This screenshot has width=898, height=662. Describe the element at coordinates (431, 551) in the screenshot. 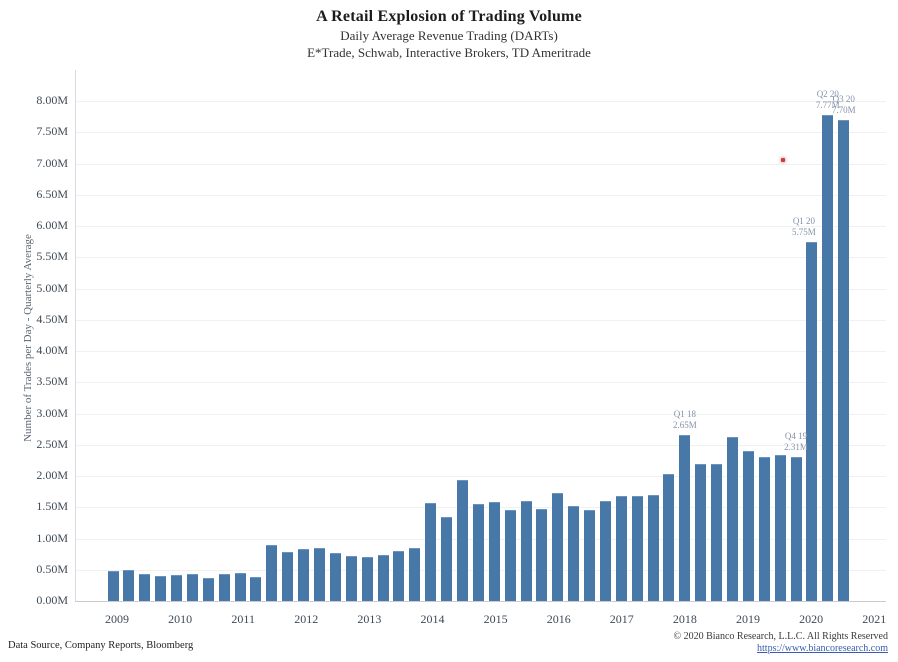

I see `bar-2014-q1` at that location.